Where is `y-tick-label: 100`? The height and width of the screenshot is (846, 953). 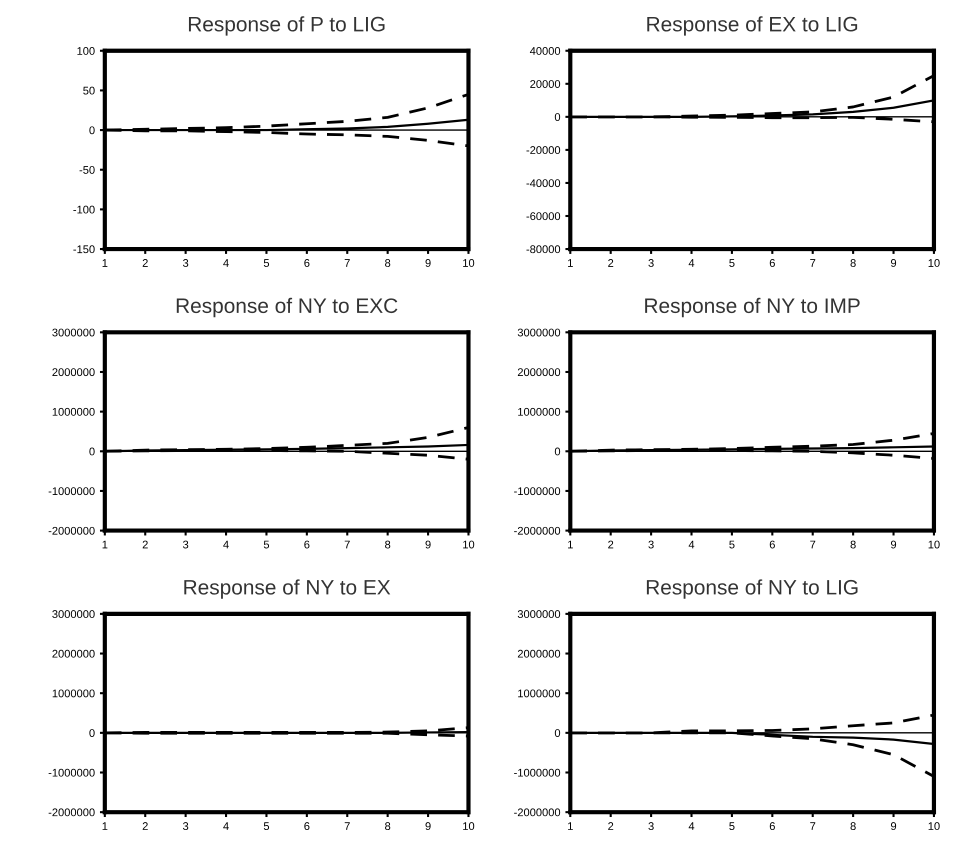
y-tick-label: 100 is located at coordinates (86, 51).